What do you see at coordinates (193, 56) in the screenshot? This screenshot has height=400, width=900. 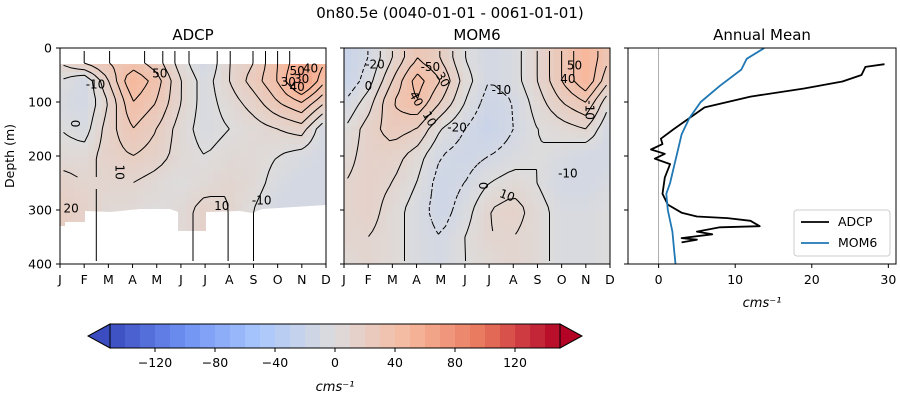 I see `adcp-missing-top` at bounding box center [193, 56].